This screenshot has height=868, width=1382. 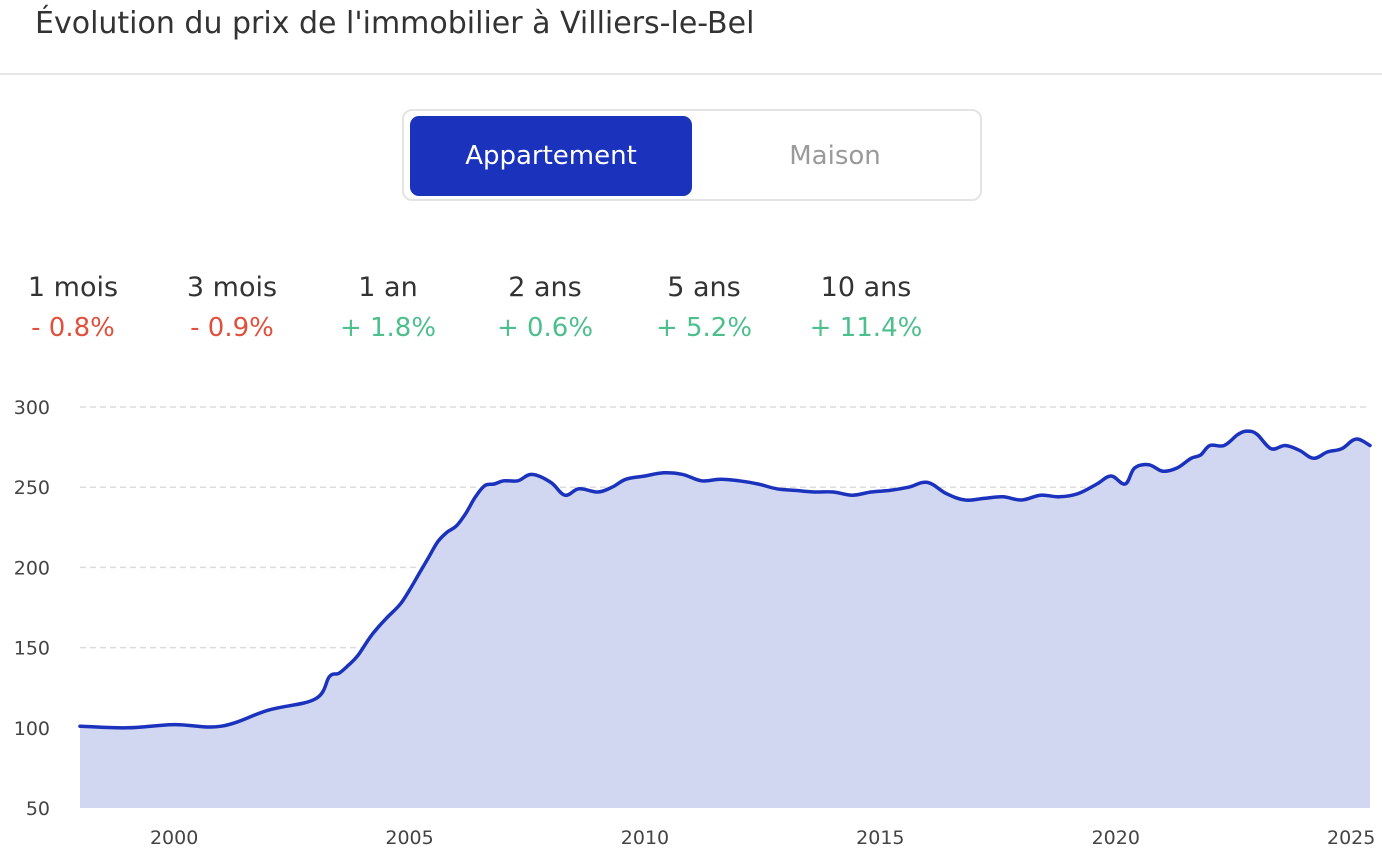 I want to click on y-tick-label: 300, so click(x=32, y=408).